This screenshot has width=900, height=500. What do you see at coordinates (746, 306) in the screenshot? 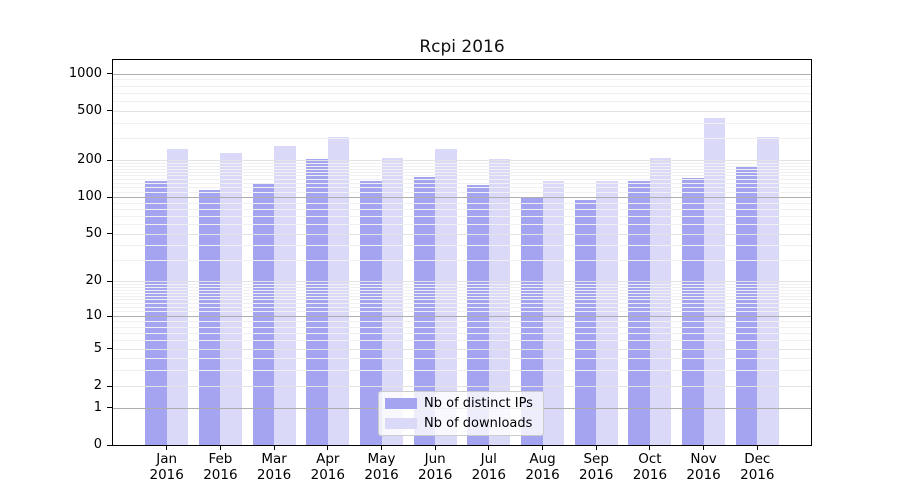
I see `bar-distinct-ips-dec` at bounding box center [746, 306].